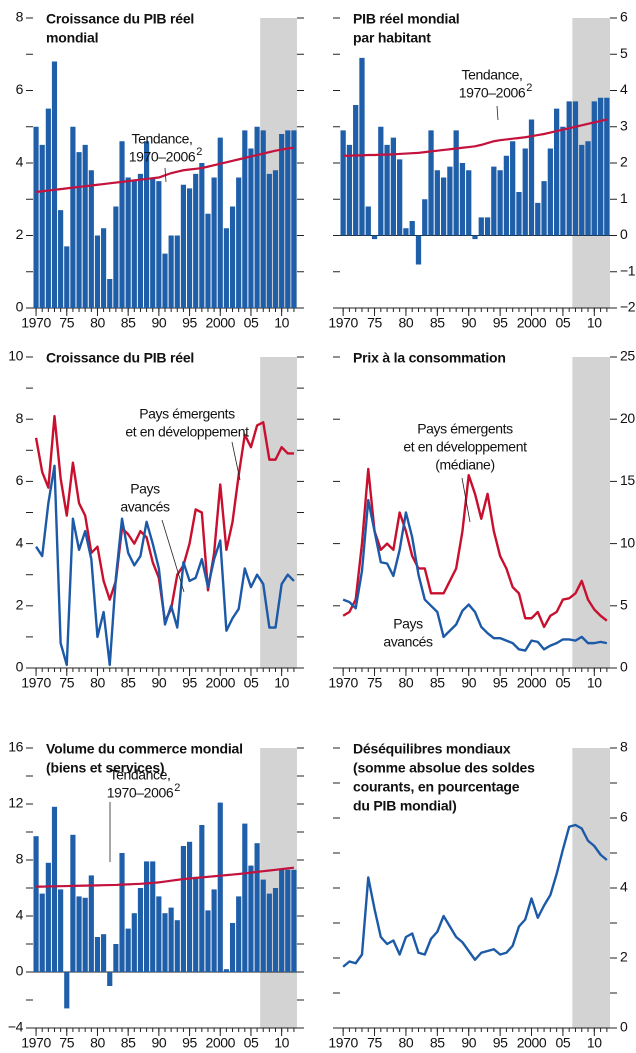  What do you see at coordinates (161, 139) in the screenshot?
I see `annotation: Tendance,` at bounding box center [161, 139].